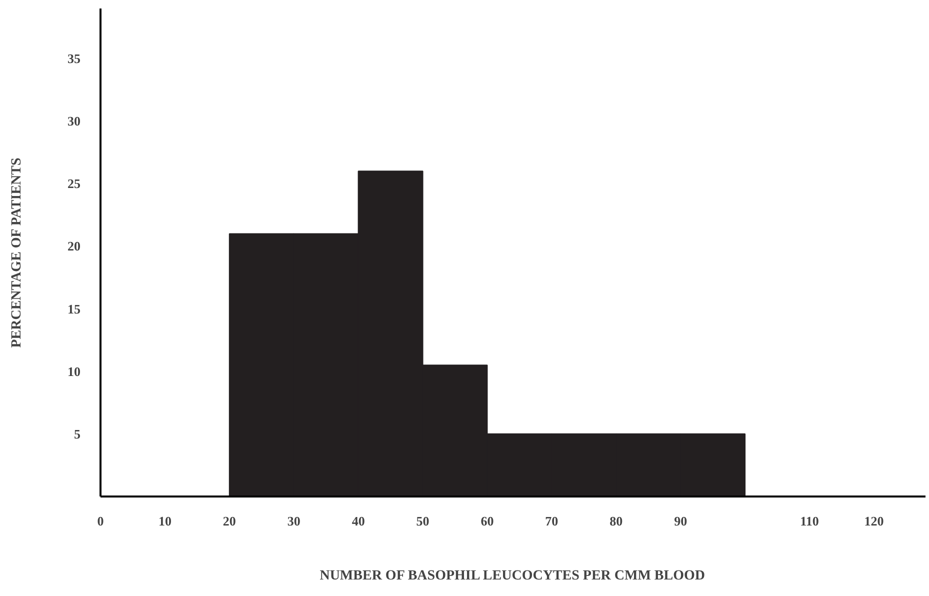 The height and width of the screenshot is (596, 929). I want to click on x-tick-label: 10, so click(165, 521).